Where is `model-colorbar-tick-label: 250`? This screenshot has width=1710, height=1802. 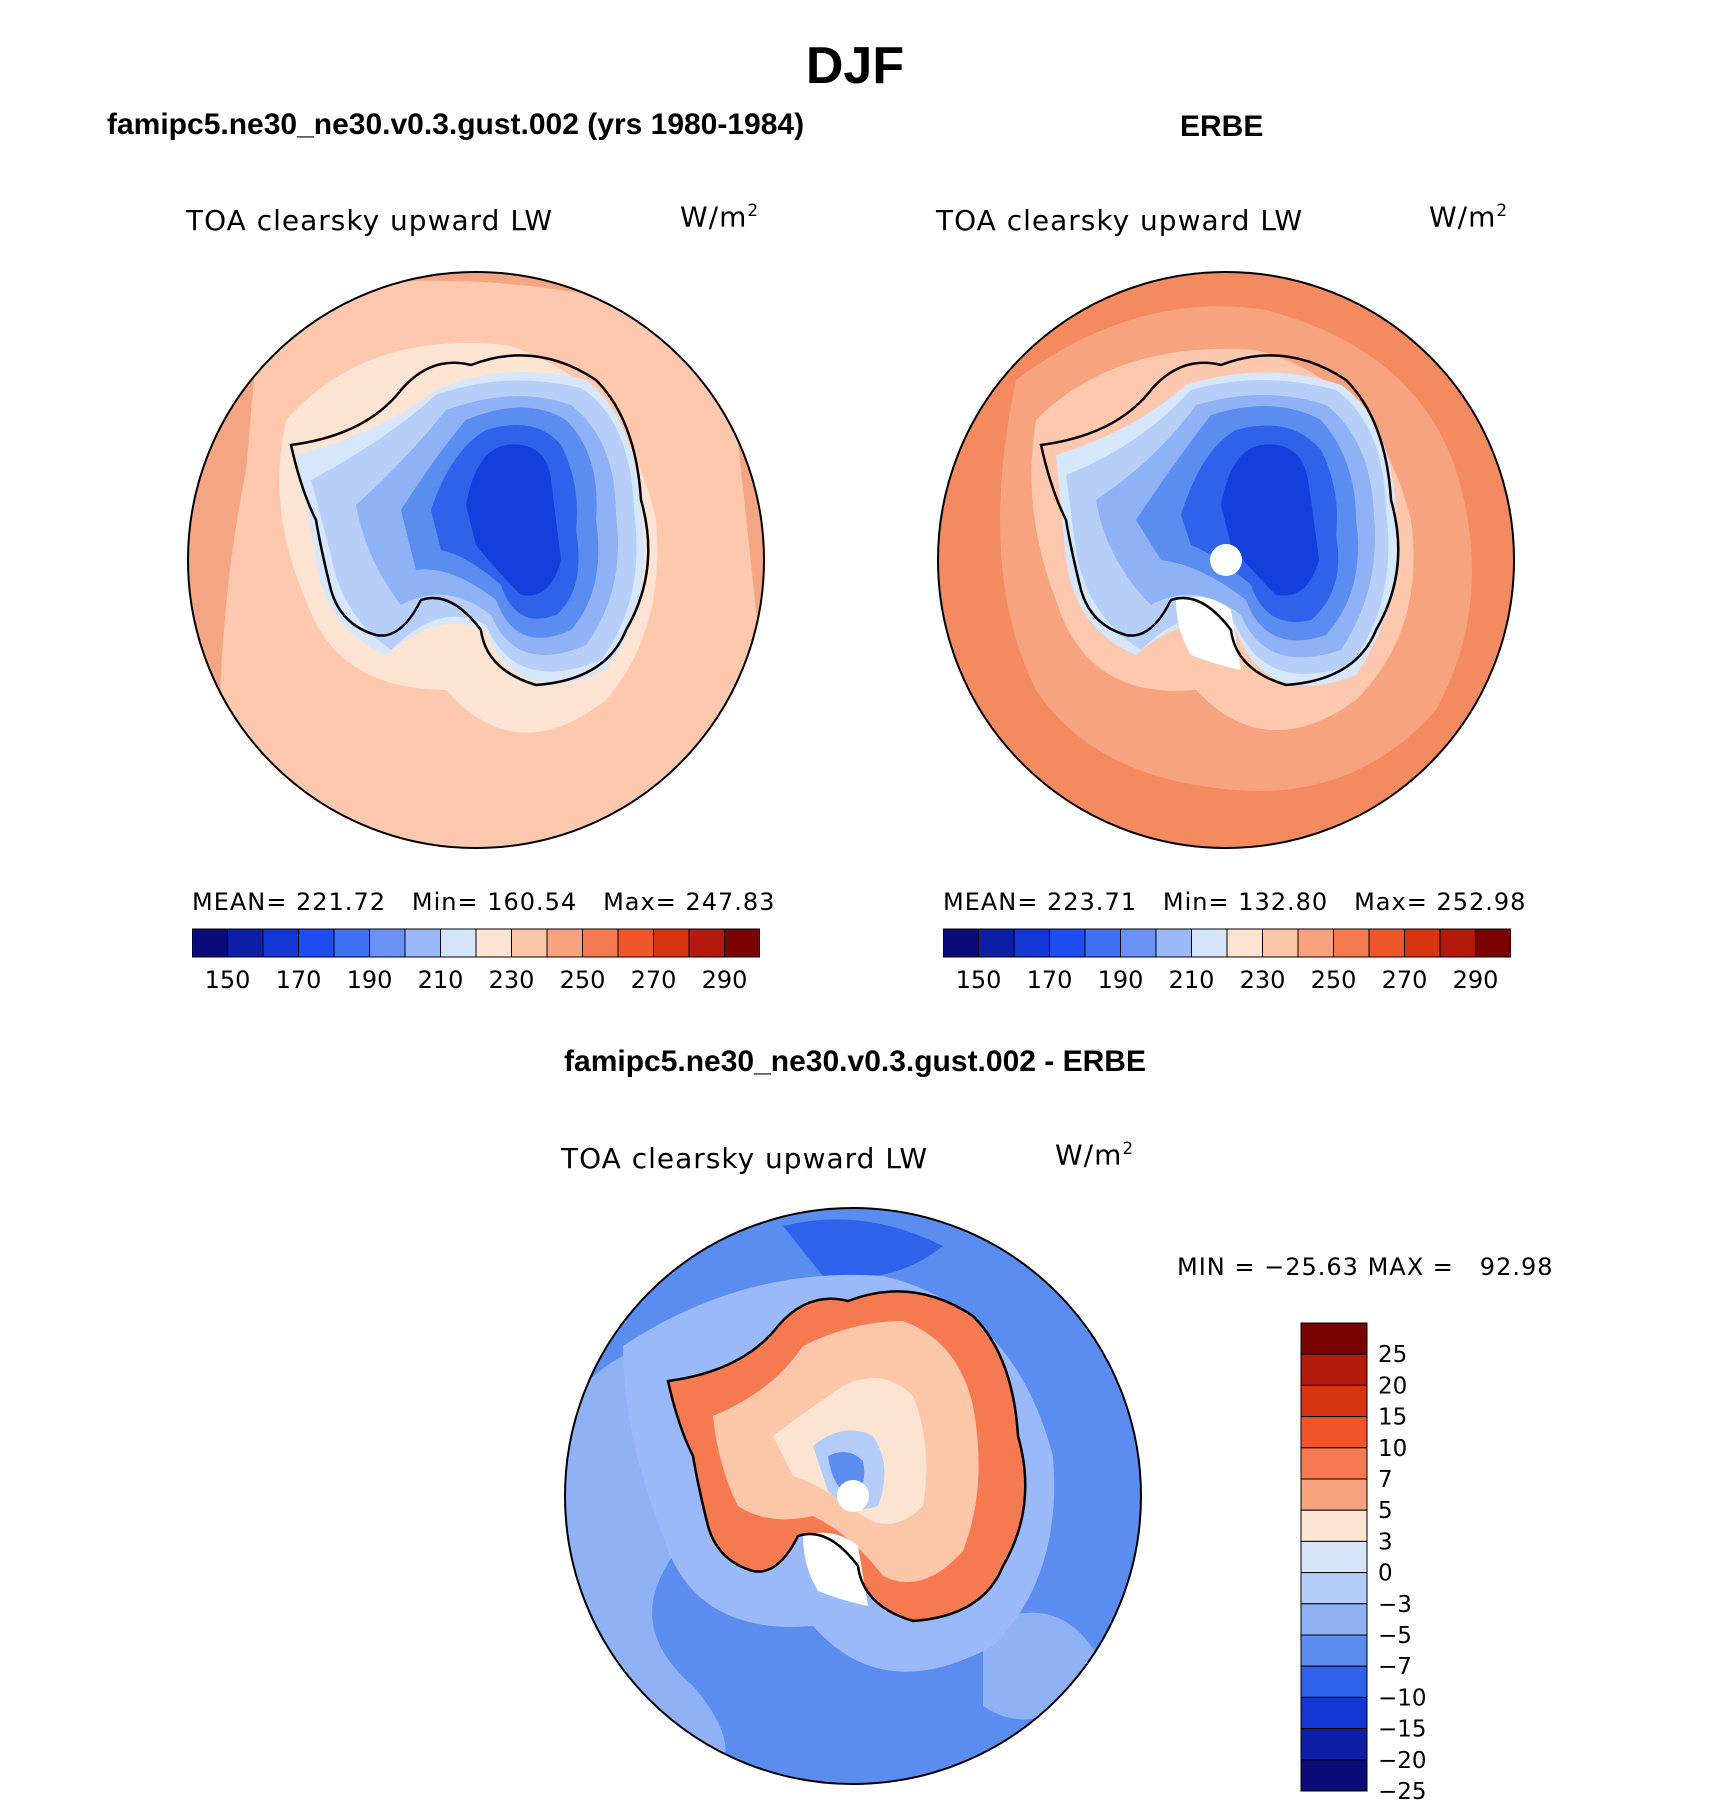
model-colorbar-tick-label: 250 is located at coordinates (583, 980).